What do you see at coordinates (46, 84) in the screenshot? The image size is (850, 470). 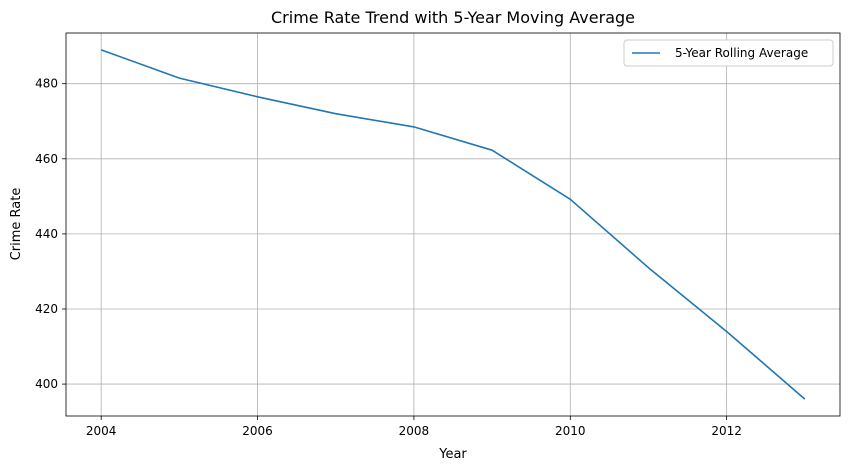 I see `y-tick-label: 480` at bounding box center [46, 84].